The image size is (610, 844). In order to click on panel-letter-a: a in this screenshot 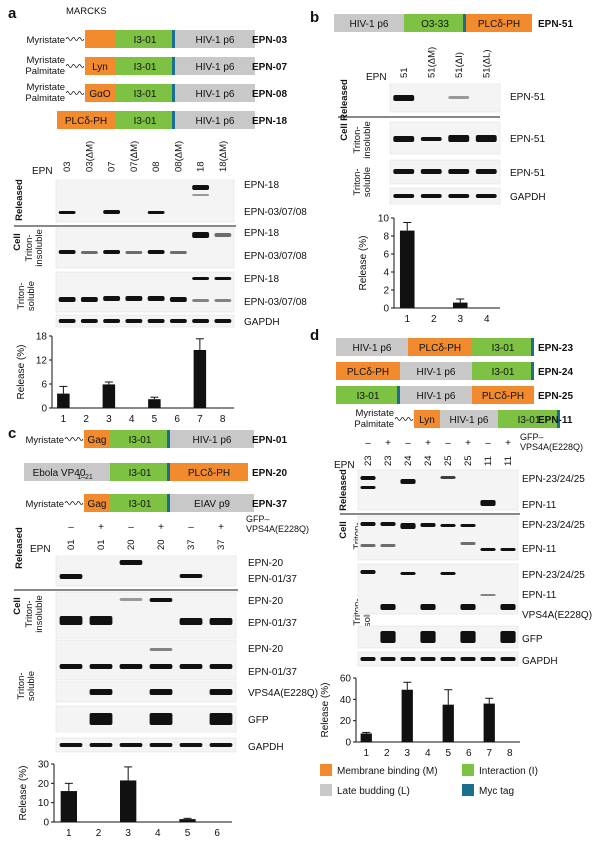, I will do `click(12, 13)`.